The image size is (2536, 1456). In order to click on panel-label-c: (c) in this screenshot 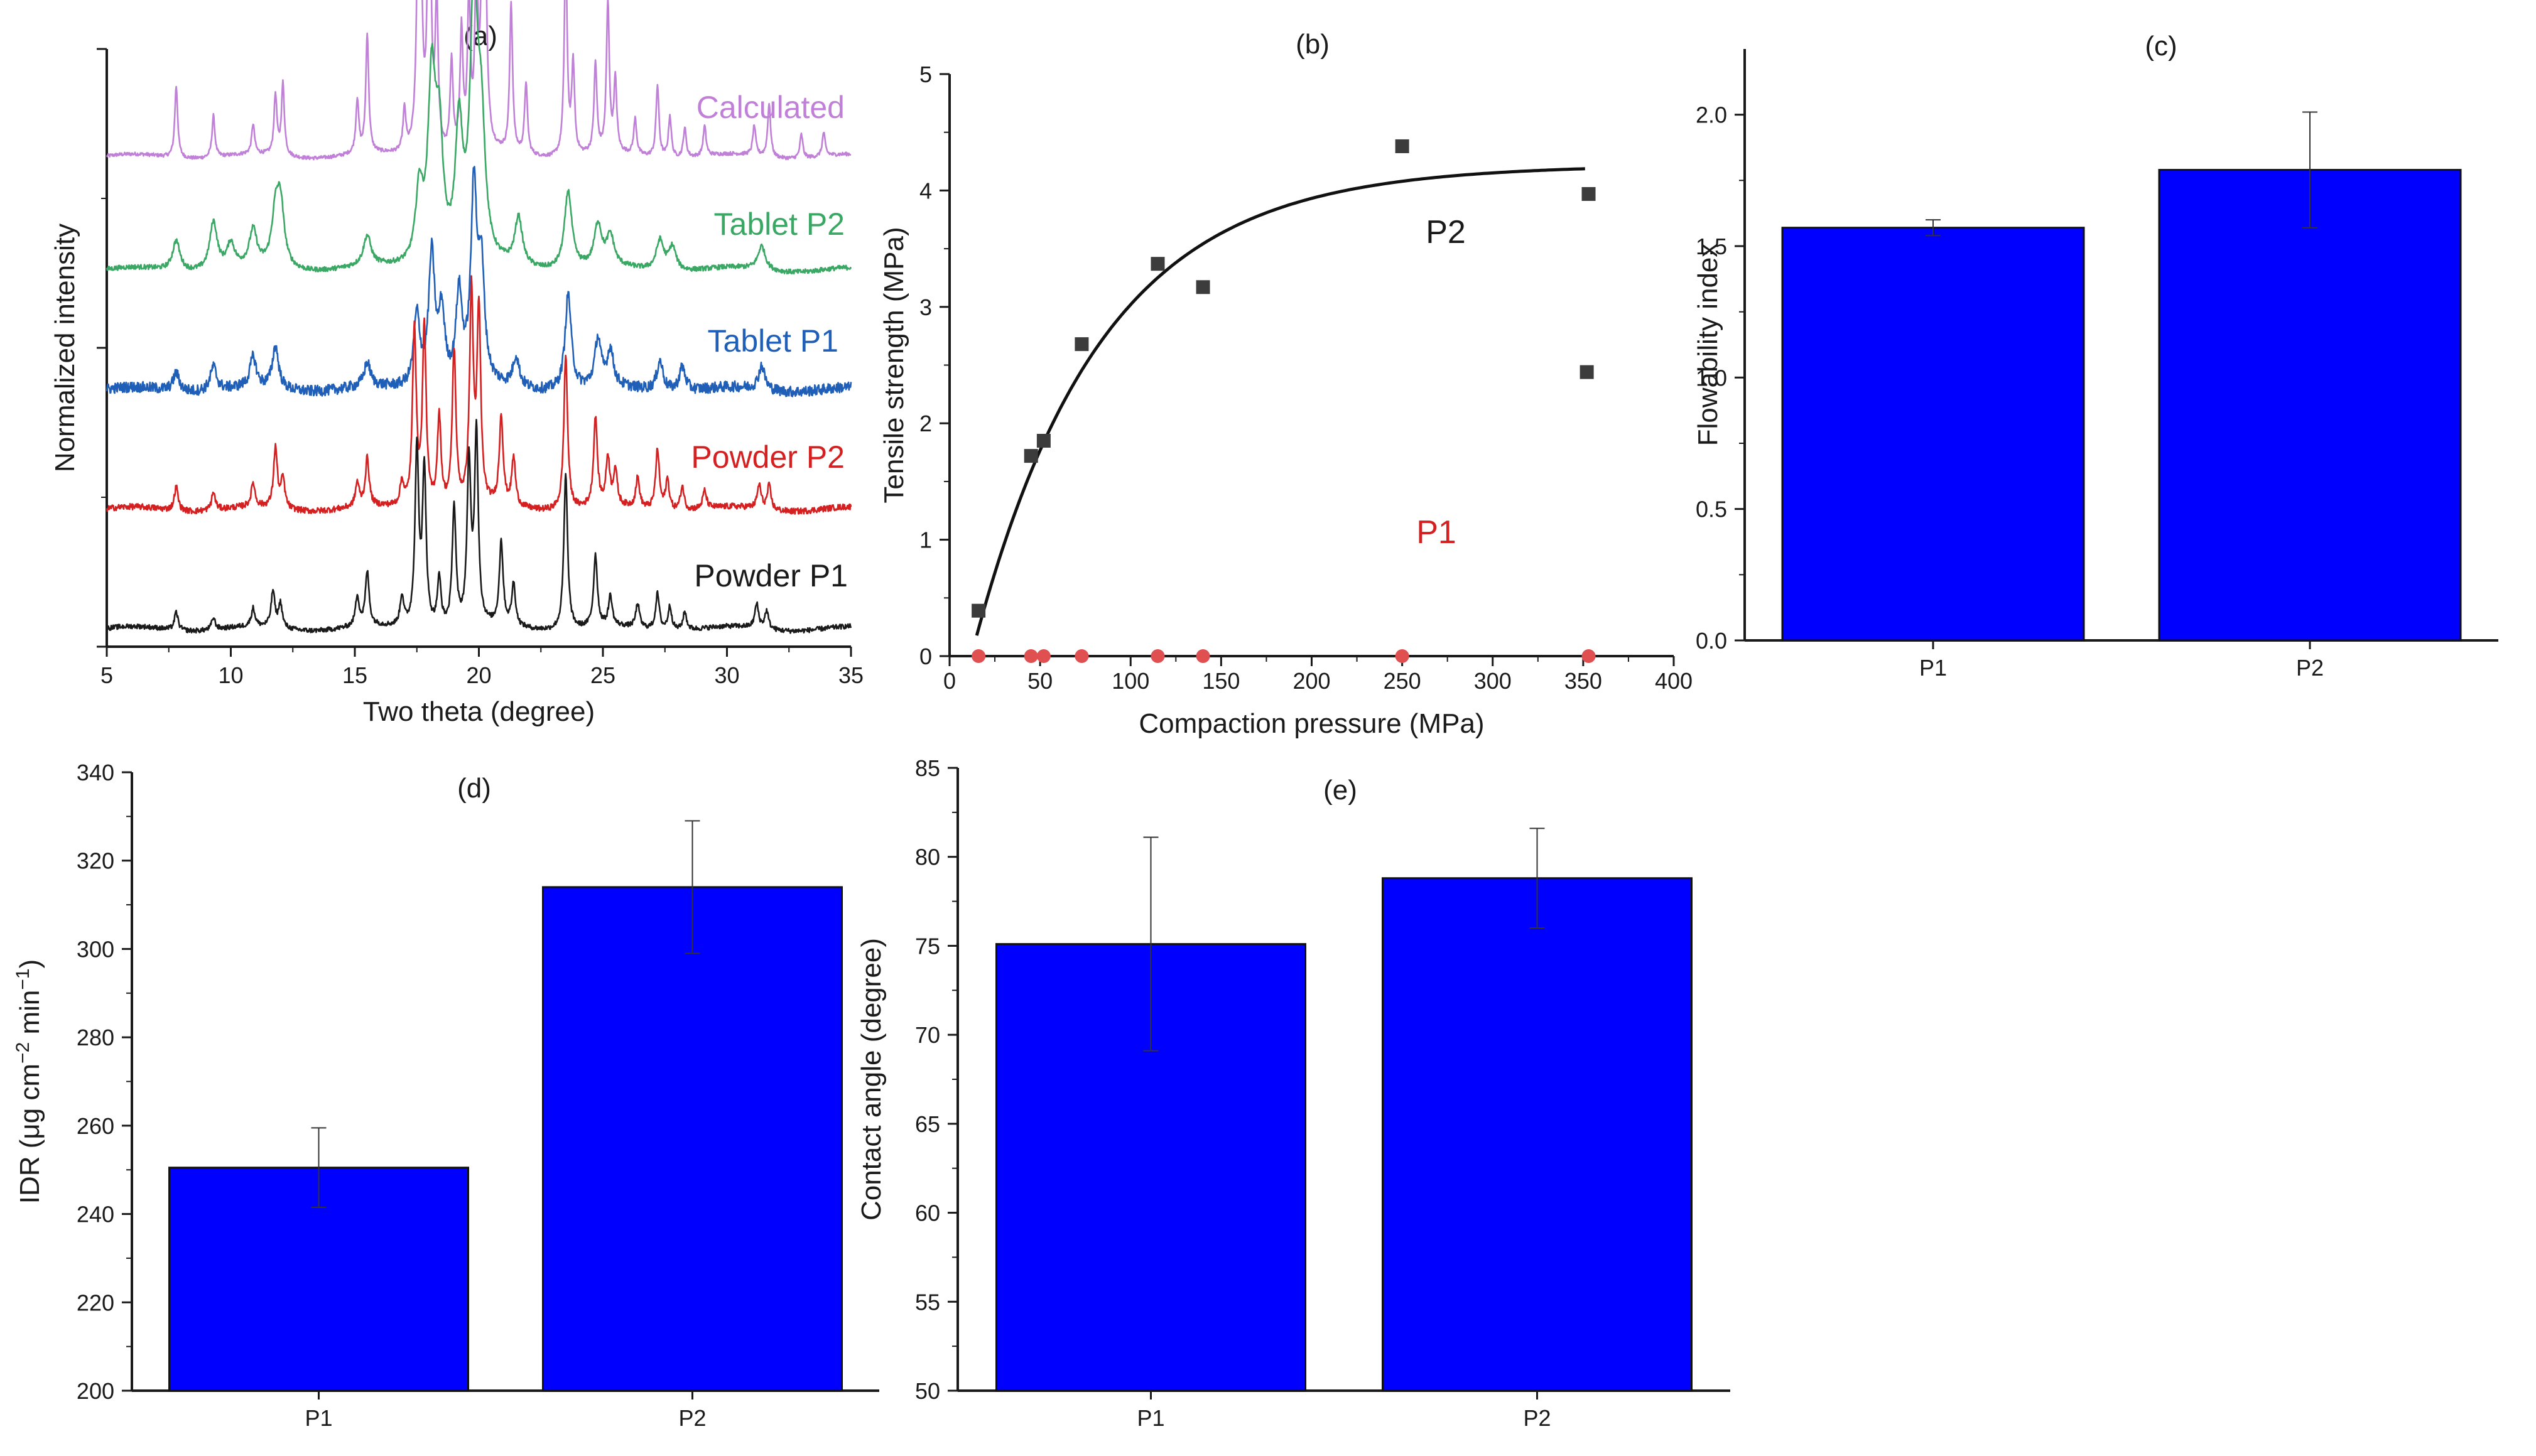, I will do `click(2161, 46)`.